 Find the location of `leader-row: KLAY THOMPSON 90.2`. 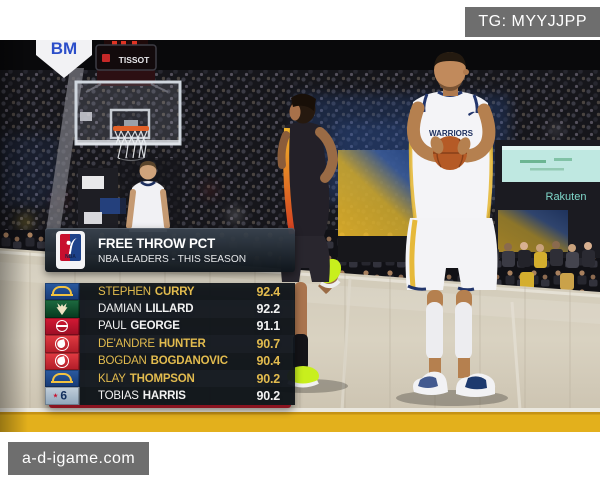

leader-row: KLAY THOMPSON 90.2 is located at coordinates (170, 378).